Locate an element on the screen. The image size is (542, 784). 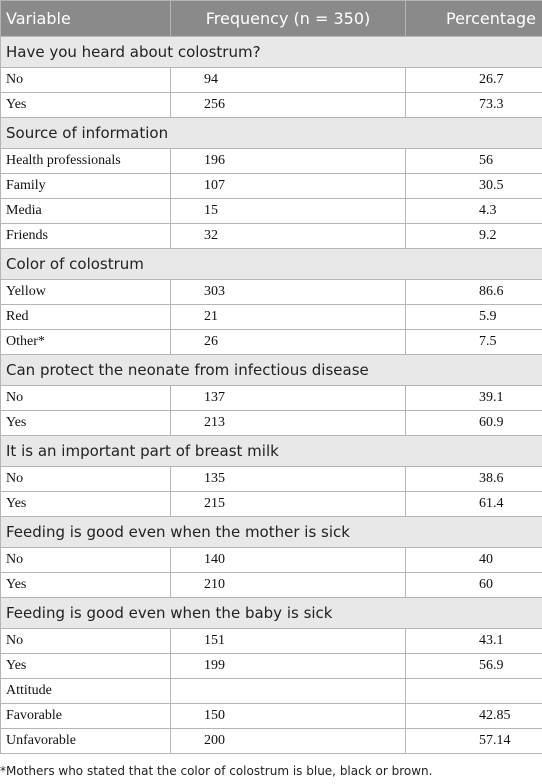
row-label: Attitude is located at coordinates (85, 691).